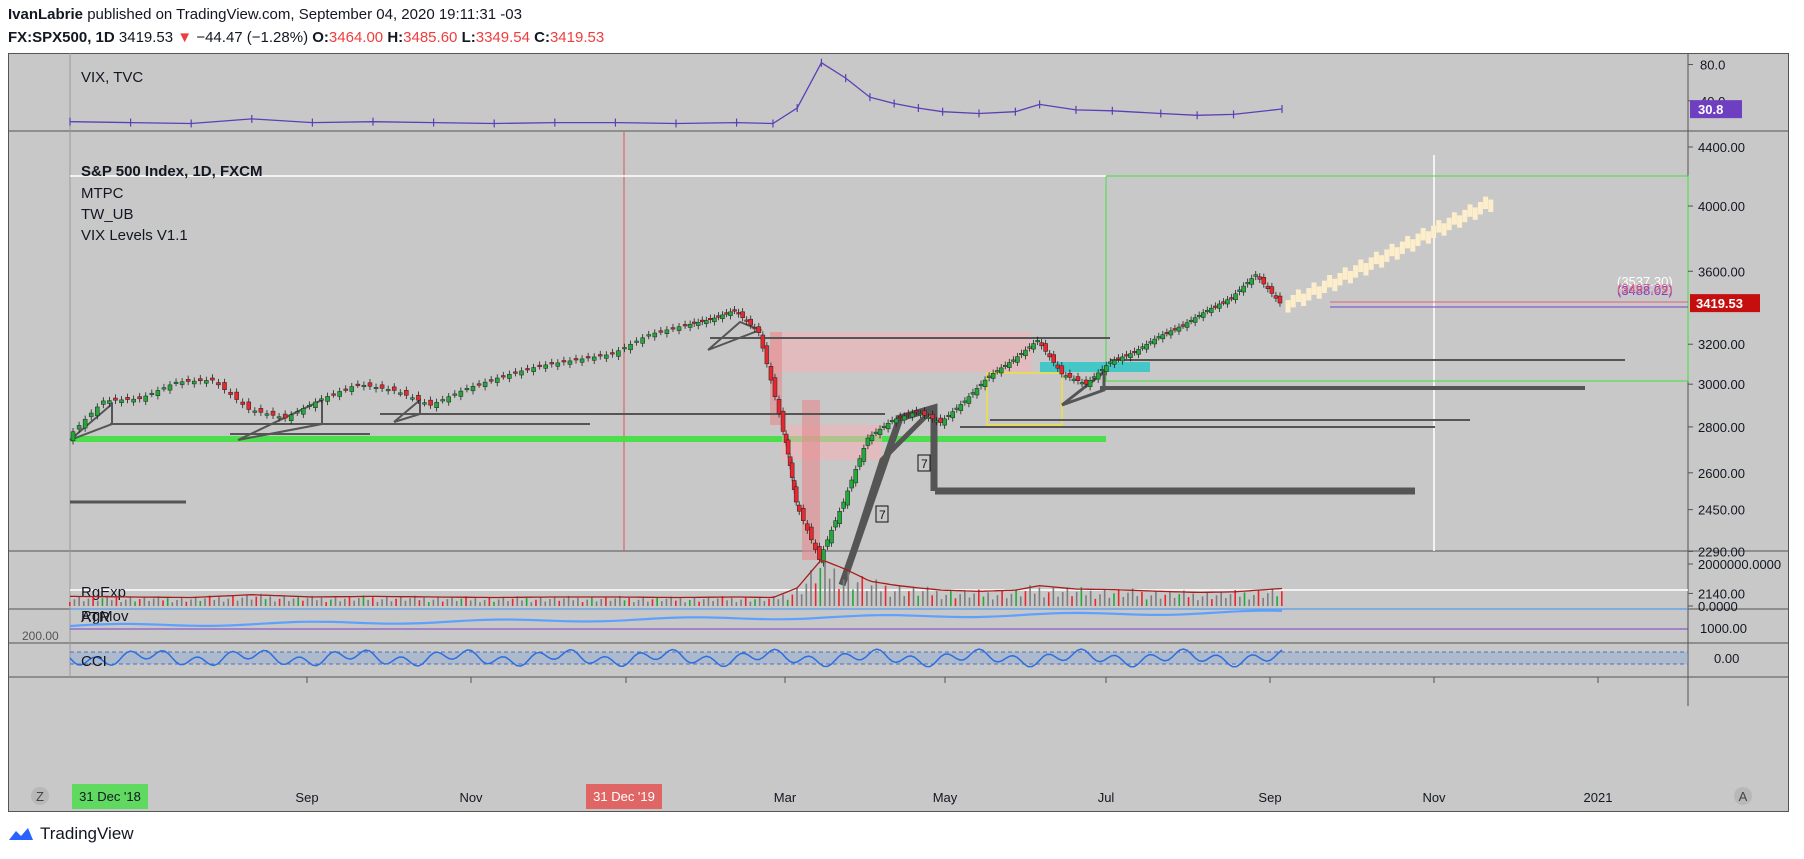  Describe the element at coordinates (1598, 797) in the screenshot. I see `time-tick-label: 2021` at that location.